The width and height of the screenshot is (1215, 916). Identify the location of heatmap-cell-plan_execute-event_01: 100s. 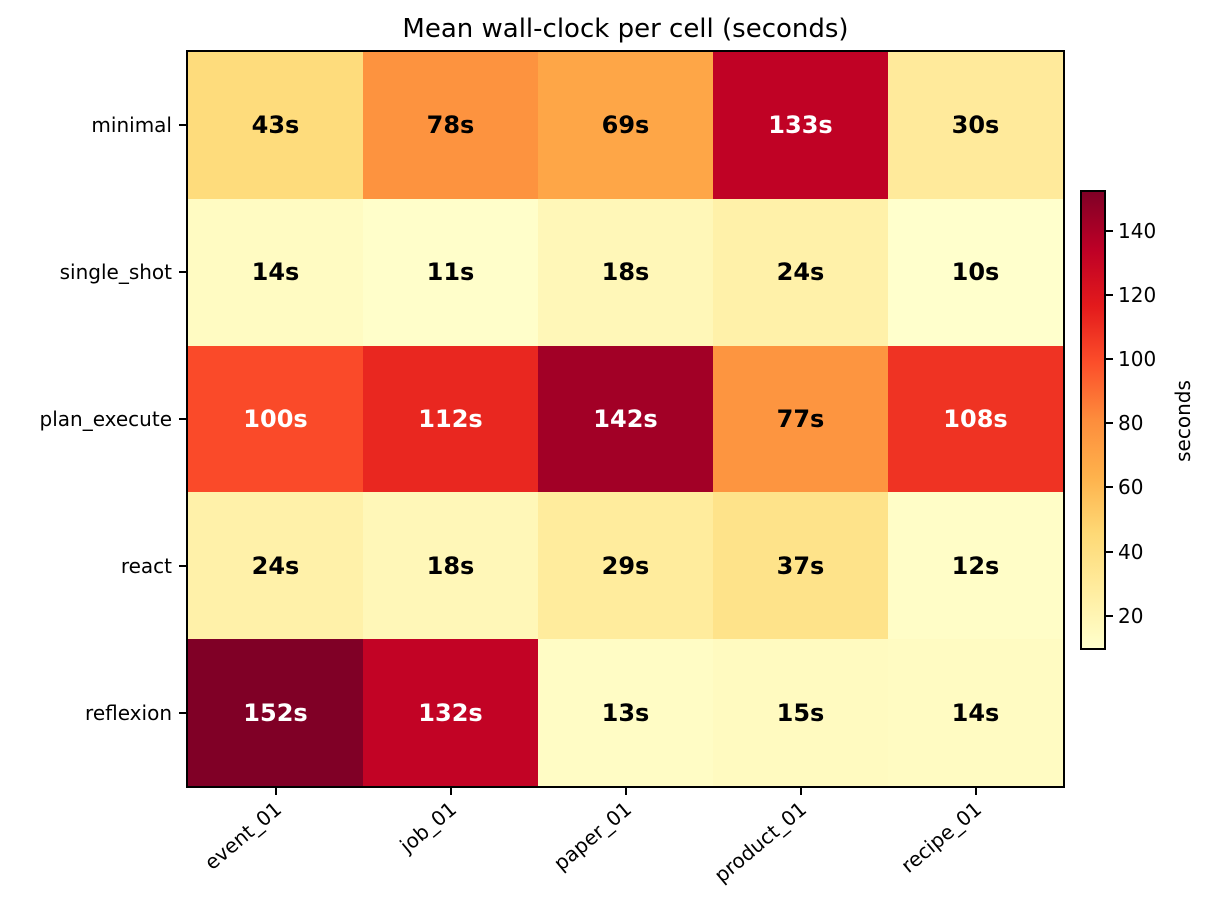
(275, 419).